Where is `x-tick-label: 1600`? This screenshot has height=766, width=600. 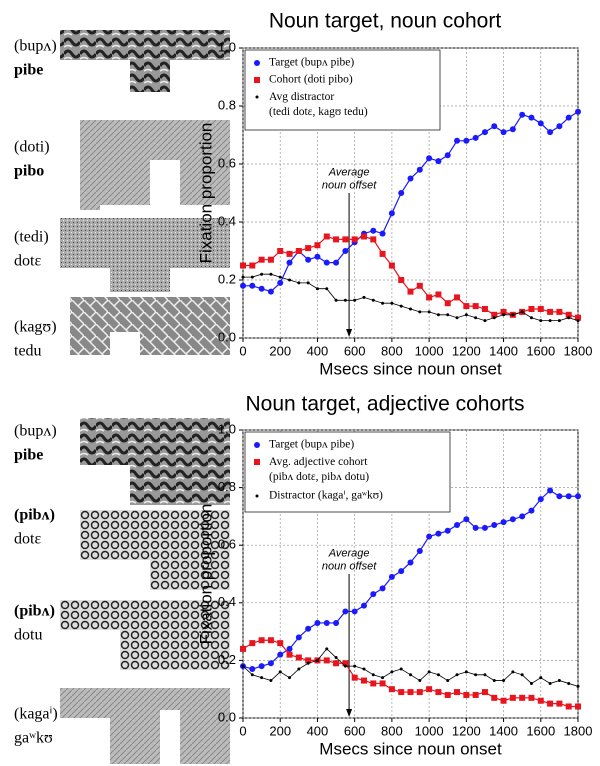 x-tick-label: 1600 is located at coordinates (540, 350).